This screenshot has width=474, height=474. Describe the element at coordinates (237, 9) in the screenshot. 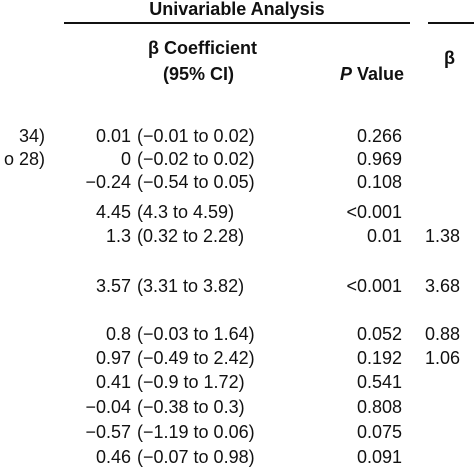

I see `group-header: Univariable Analysis` at that location.